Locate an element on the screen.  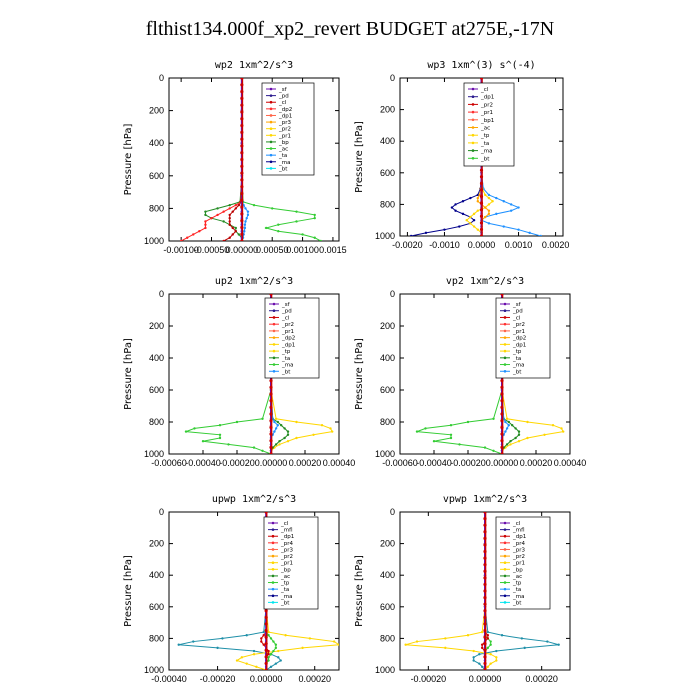
y-tick-label: 1000 is located at coordinates (385, 236).